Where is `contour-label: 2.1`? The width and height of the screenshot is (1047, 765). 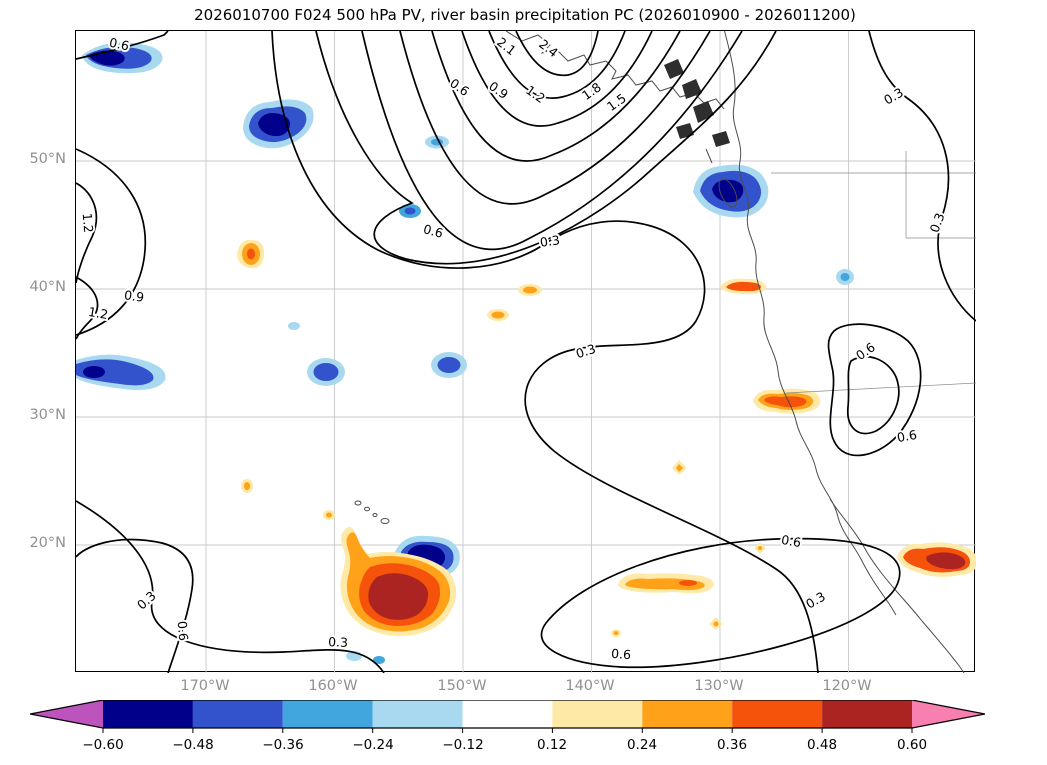
contour-label: 2.1 is located at coordinates (506, 46).